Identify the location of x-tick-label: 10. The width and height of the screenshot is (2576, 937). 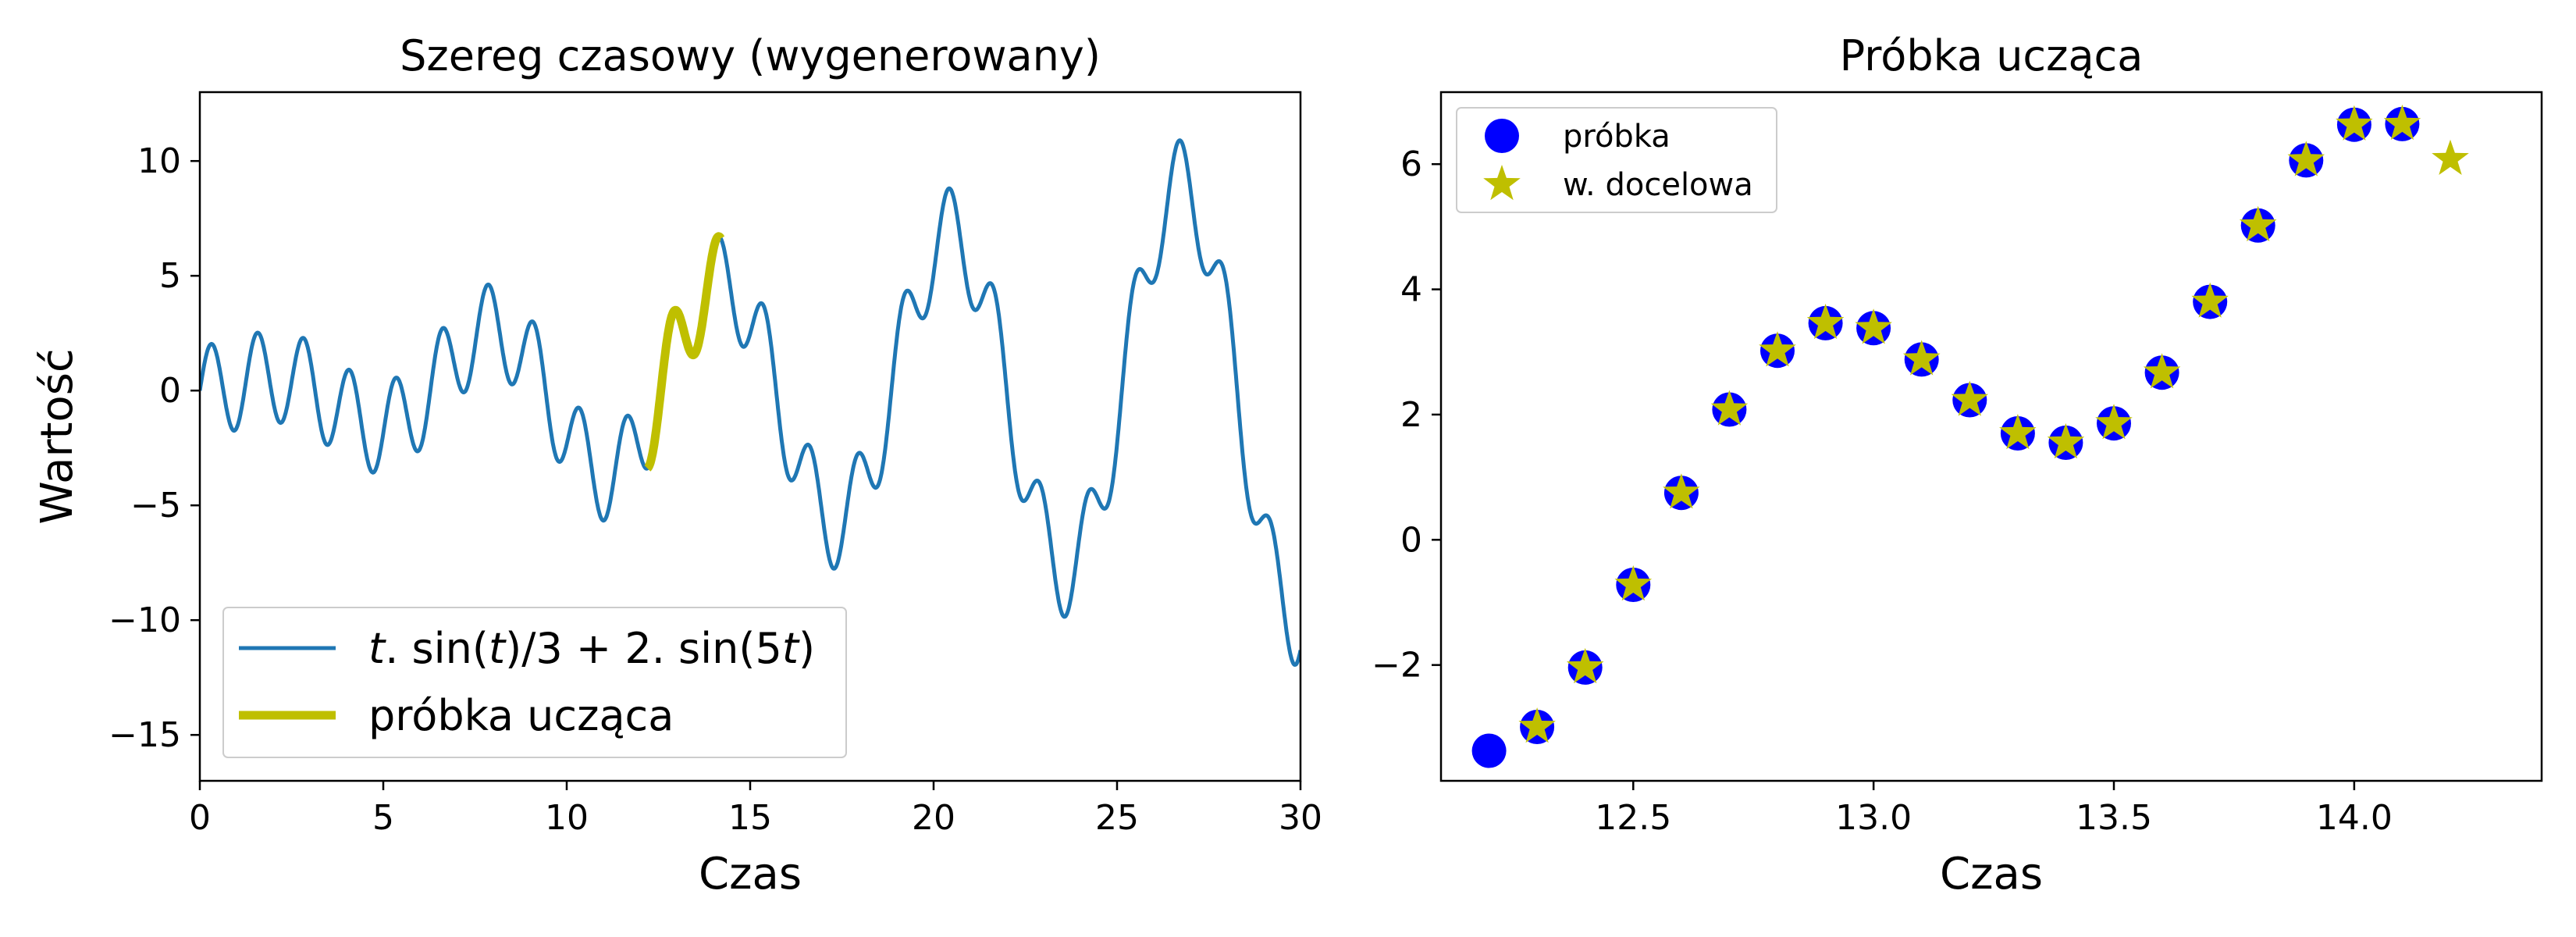
(567, 818).